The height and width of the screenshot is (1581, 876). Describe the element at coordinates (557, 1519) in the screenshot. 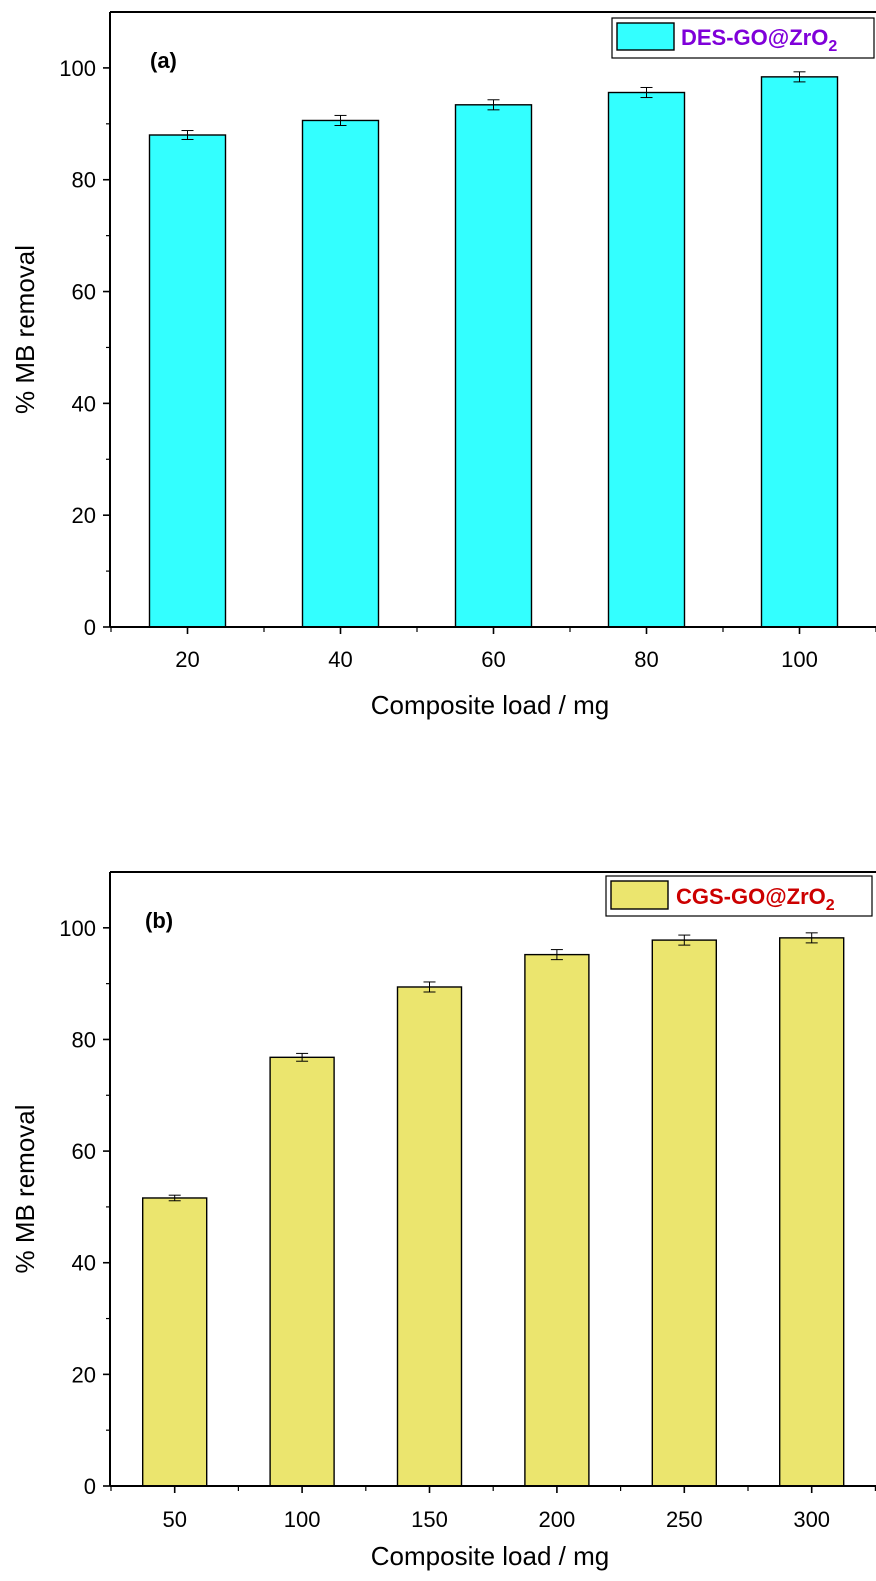

I see `x-tick-label-200: 200` at that location.